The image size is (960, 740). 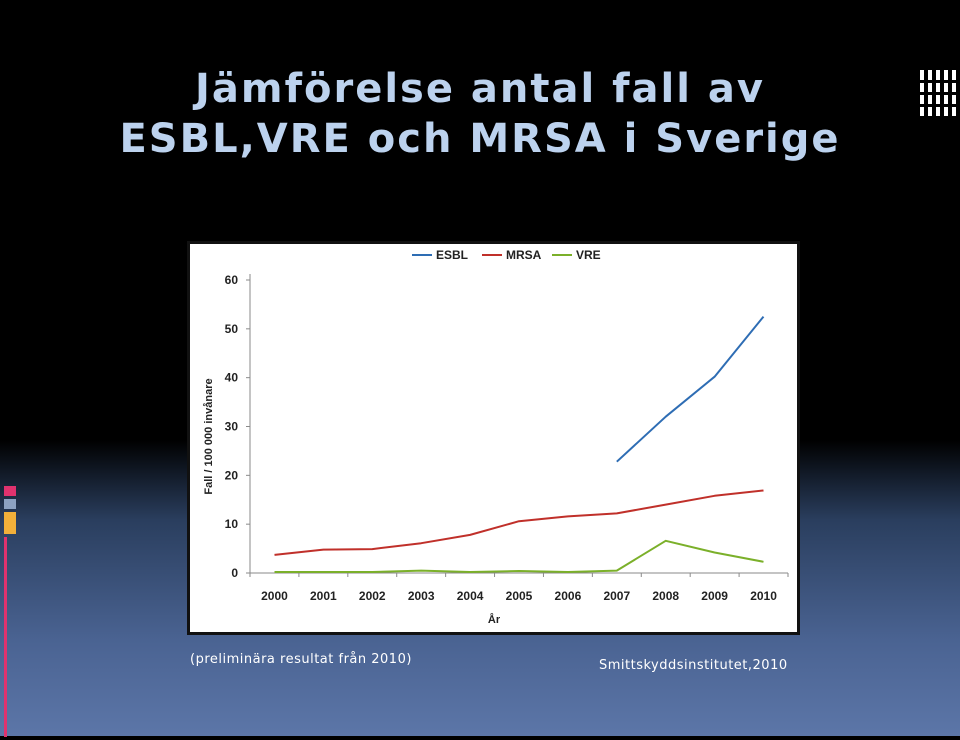 I want to click on legend-label-vre: VRE, so click(x=588, y=255).